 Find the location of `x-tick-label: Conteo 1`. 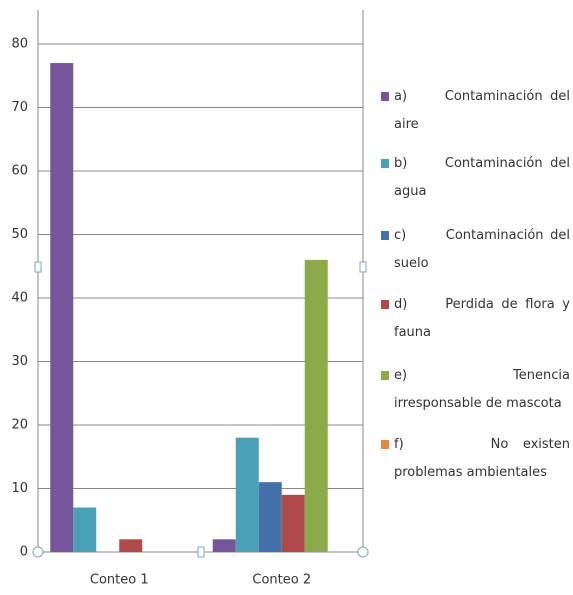

x-tick-label: Conteo 1 is located at coordinates (119, 580).